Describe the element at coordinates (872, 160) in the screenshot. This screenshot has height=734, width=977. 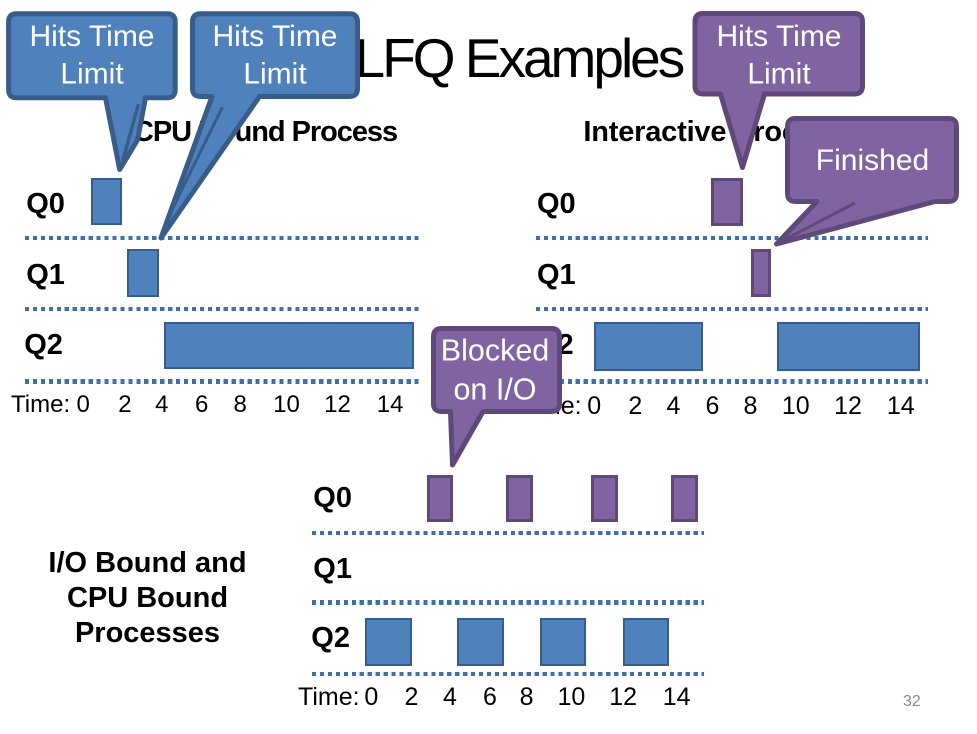
I see `svg-text: Finished` at that location.